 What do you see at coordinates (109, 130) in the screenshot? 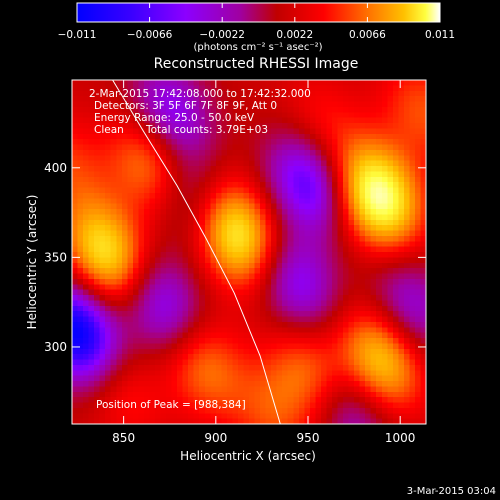
I see `clean-annotation: Clean` at bounding box center [109, 130].